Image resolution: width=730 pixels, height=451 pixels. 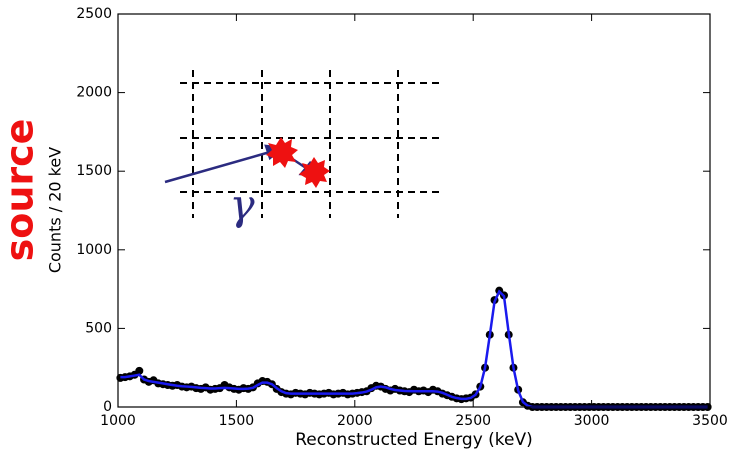 I want to click on y-tick-label: 1500, so click(x=94, y=171).